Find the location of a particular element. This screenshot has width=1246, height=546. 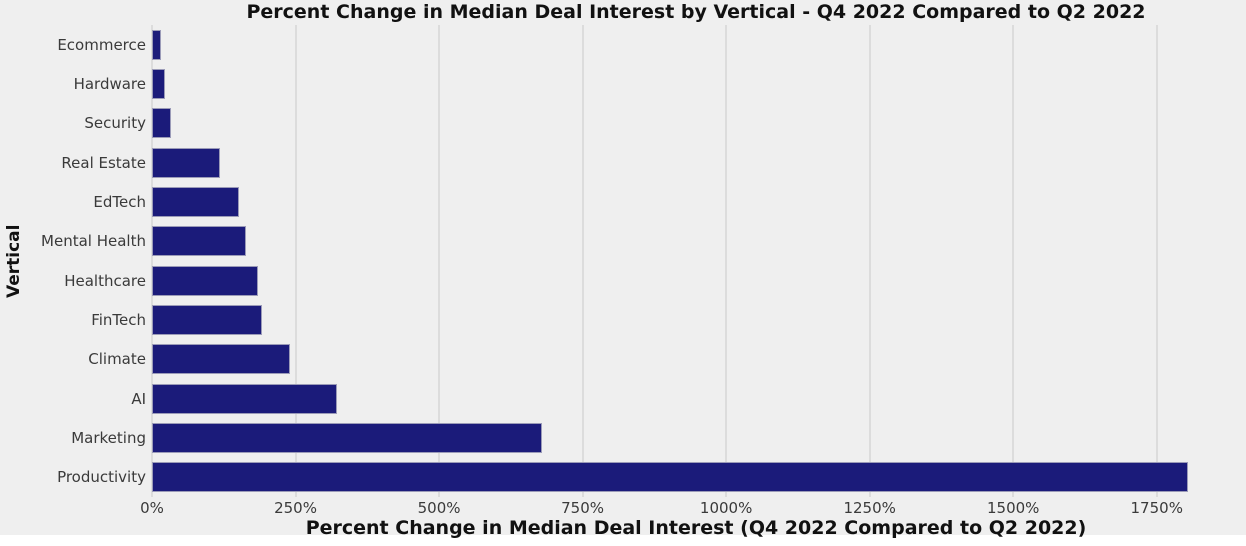

y-tick-label: EdTech is located at coordinates (119, 202).